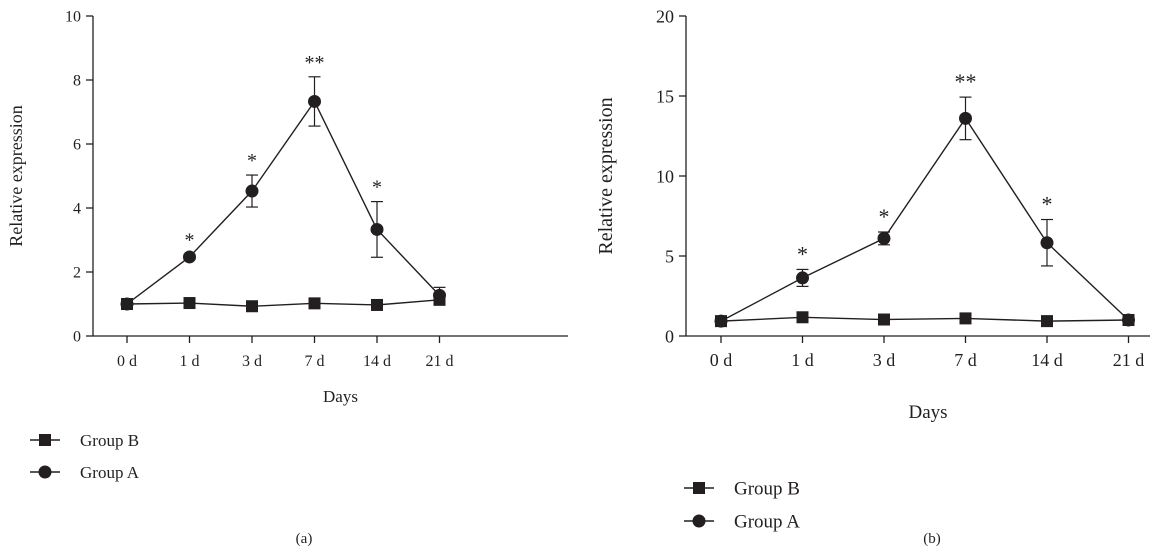 The height and width of the screenshot is (552, 1161). Describe the element at coordinates (304, 539) in the screenshot. I see `panel-label: (a)` at that location.